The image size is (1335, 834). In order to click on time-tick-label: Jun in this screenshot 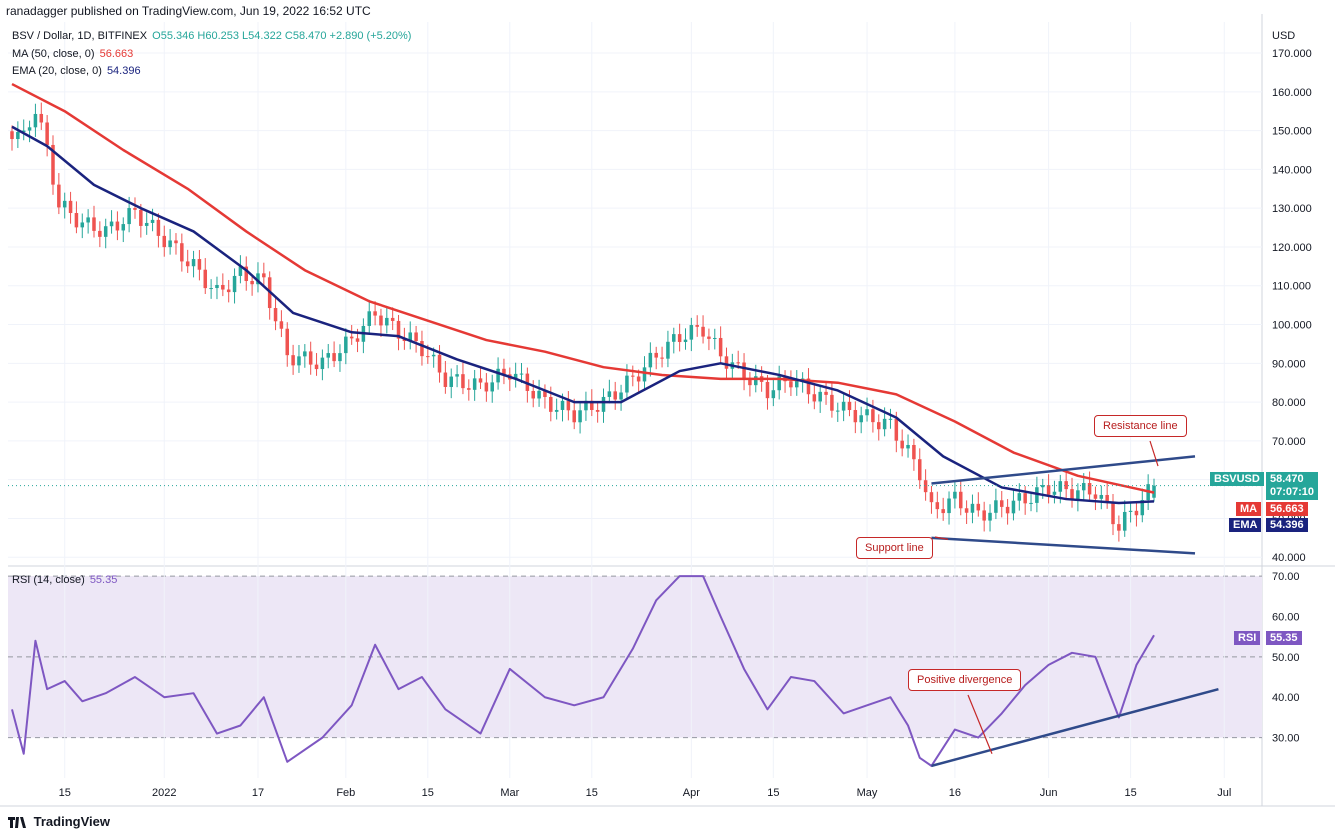, I will do `click(1049, 793)`.